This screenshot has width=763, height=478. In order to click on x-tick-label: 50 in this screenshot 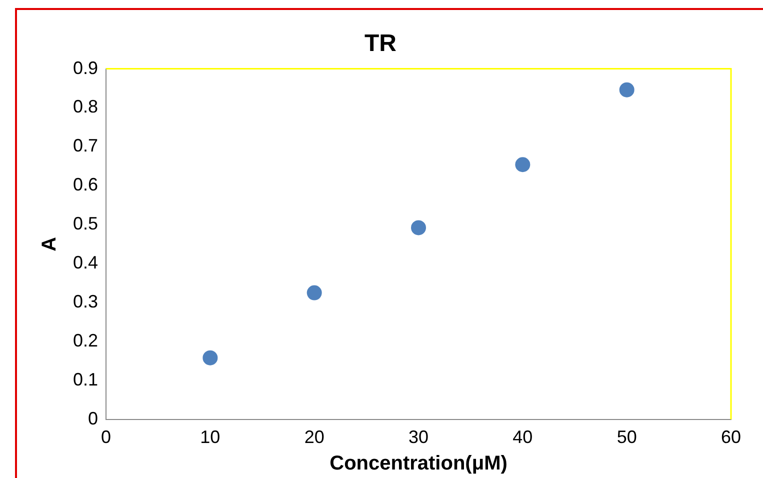, I will do `click(626, 437)`.